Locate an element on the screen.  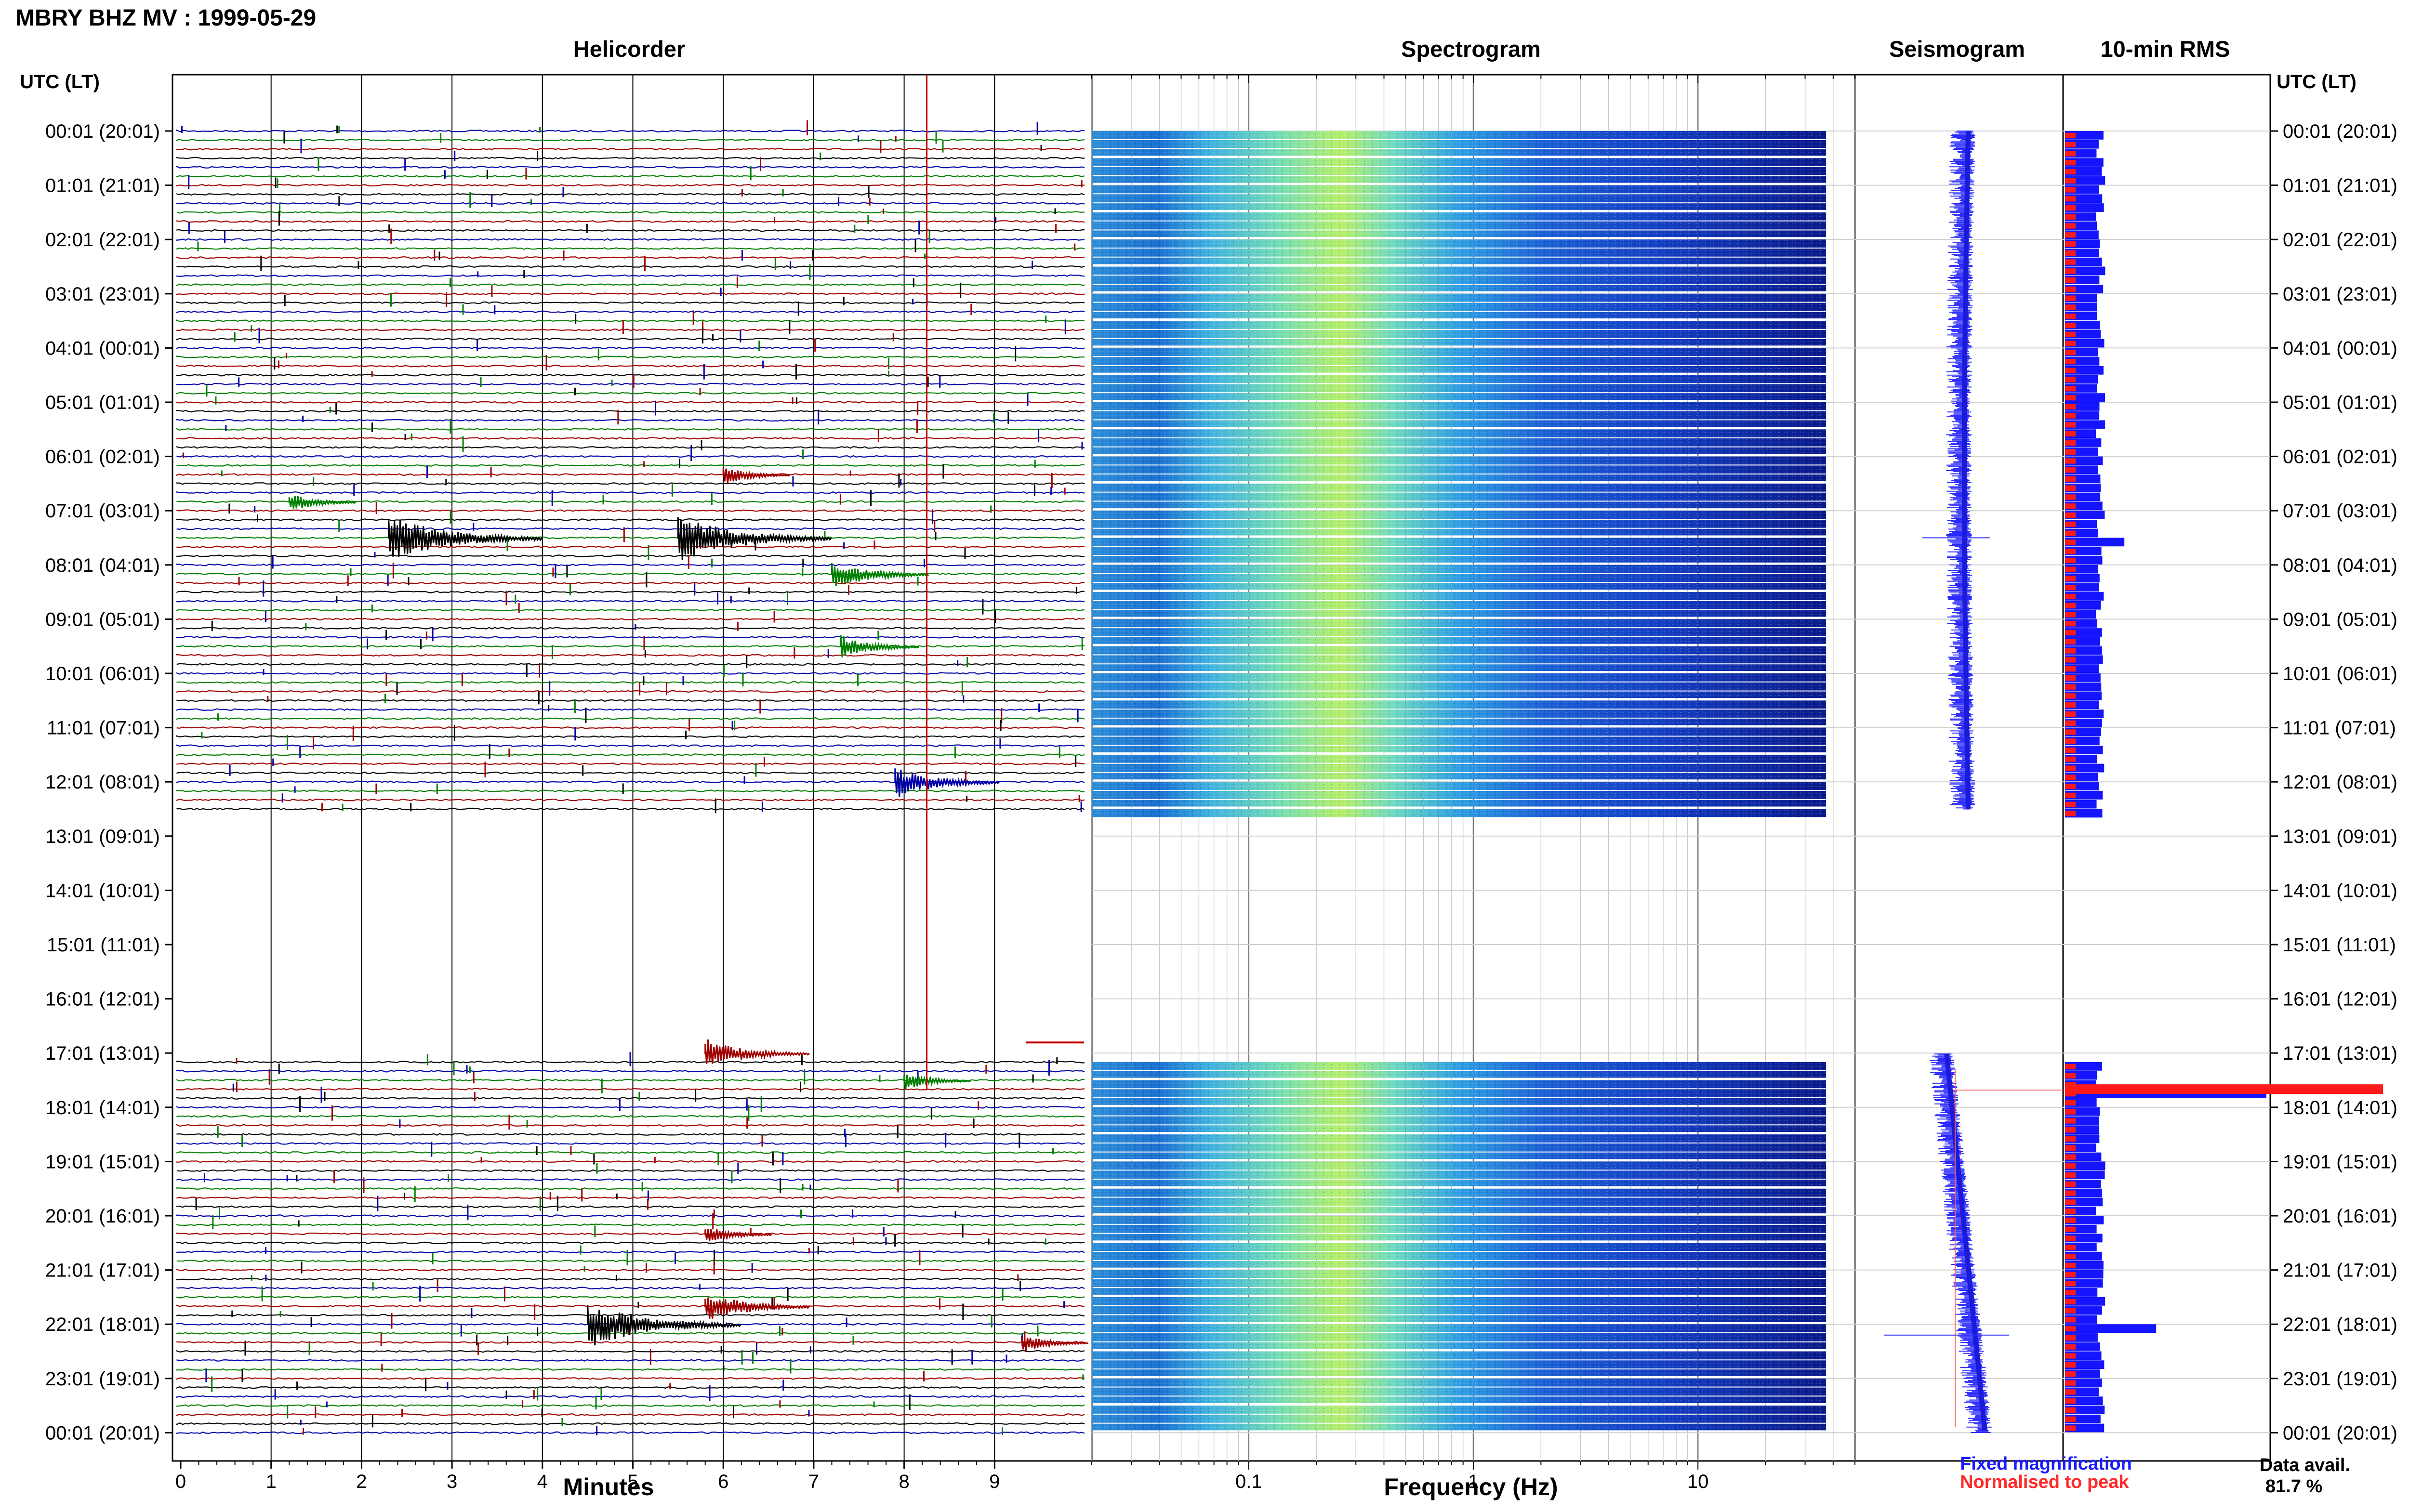
time-label-right: 00:01 (20:01) is located at coordinates (2340, 1433).